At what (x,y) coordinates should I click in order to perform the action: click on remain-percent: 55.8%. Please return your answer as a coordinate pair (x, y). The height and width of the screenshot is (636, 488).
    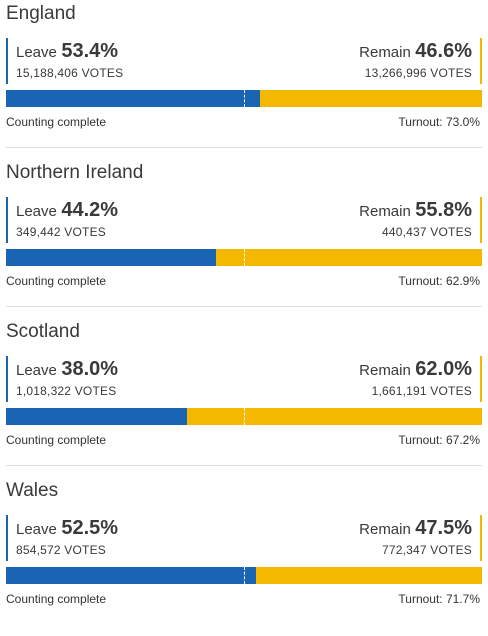
    Looking at the image, I should click on (443, 210).